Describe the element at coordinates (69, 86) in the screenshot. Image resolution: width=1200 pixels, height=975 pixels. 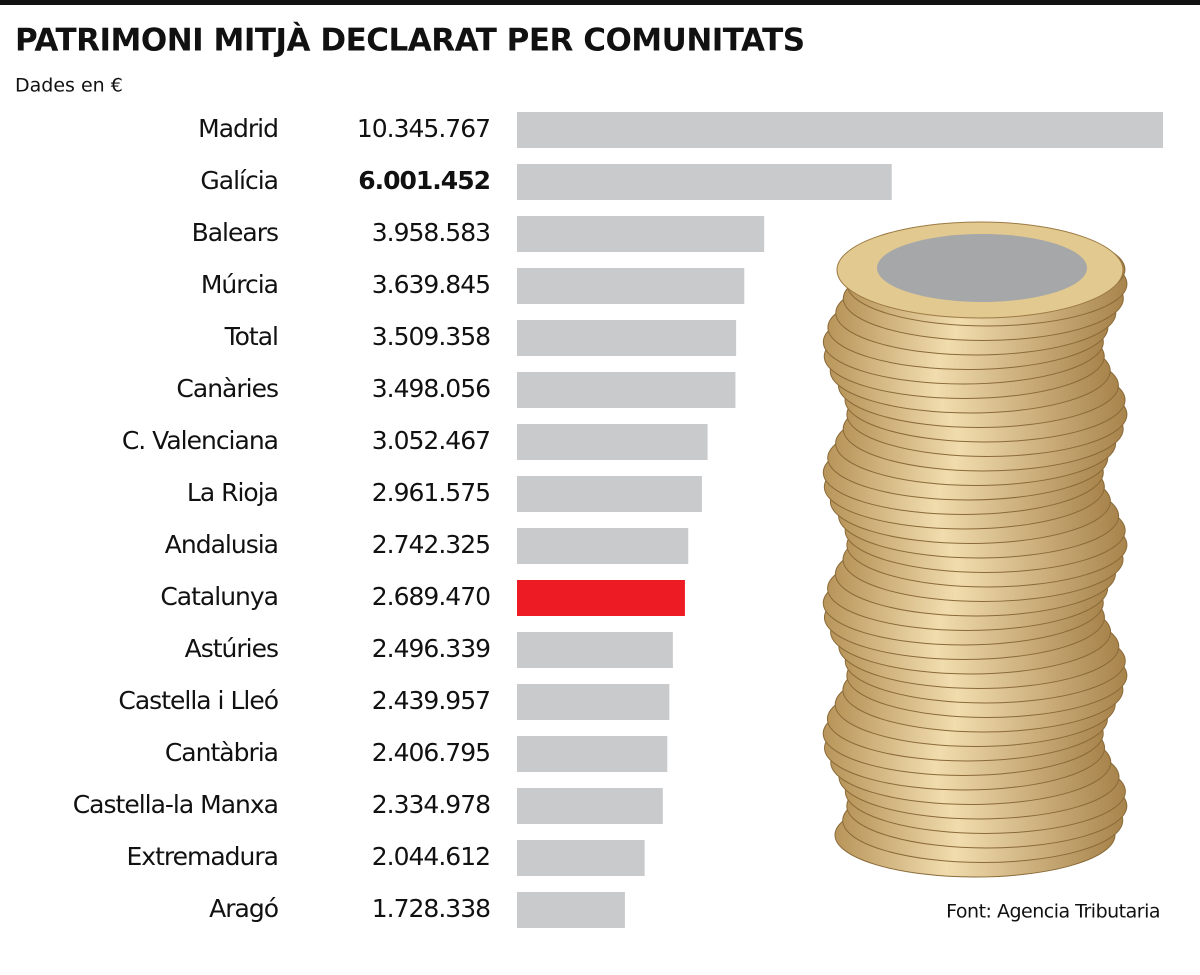
I see `chart-subtitle: Dades en €` at that location.